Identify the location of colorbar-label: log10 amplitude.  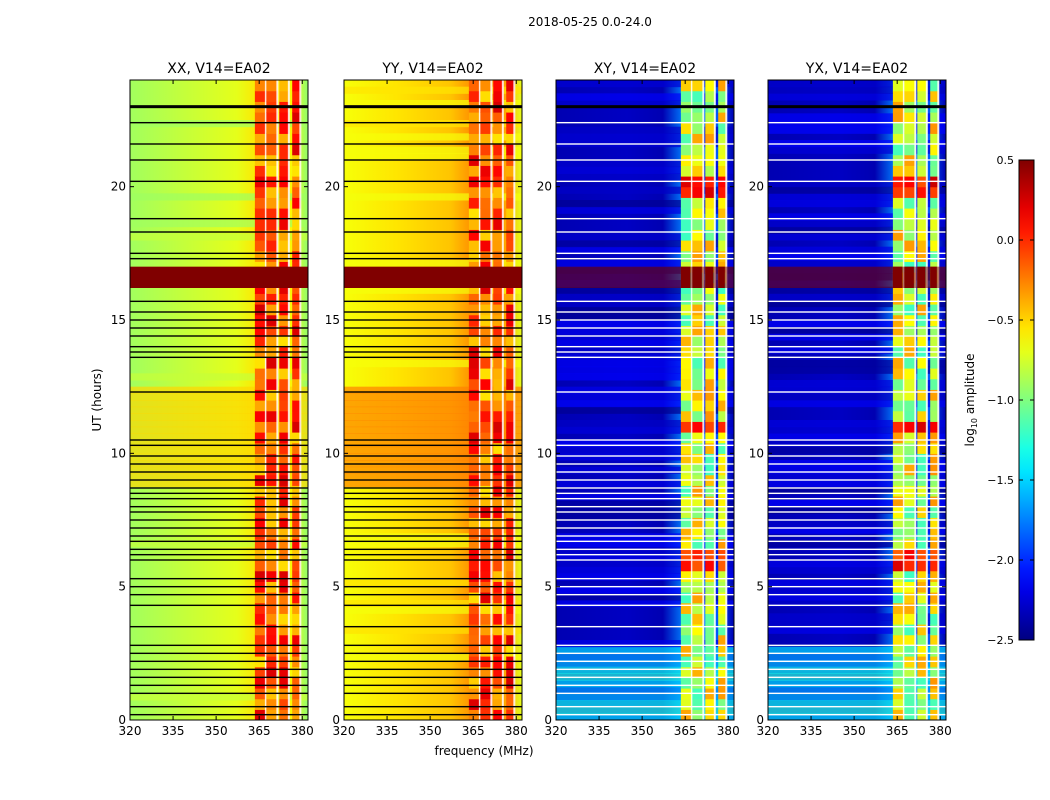
(971, 400).